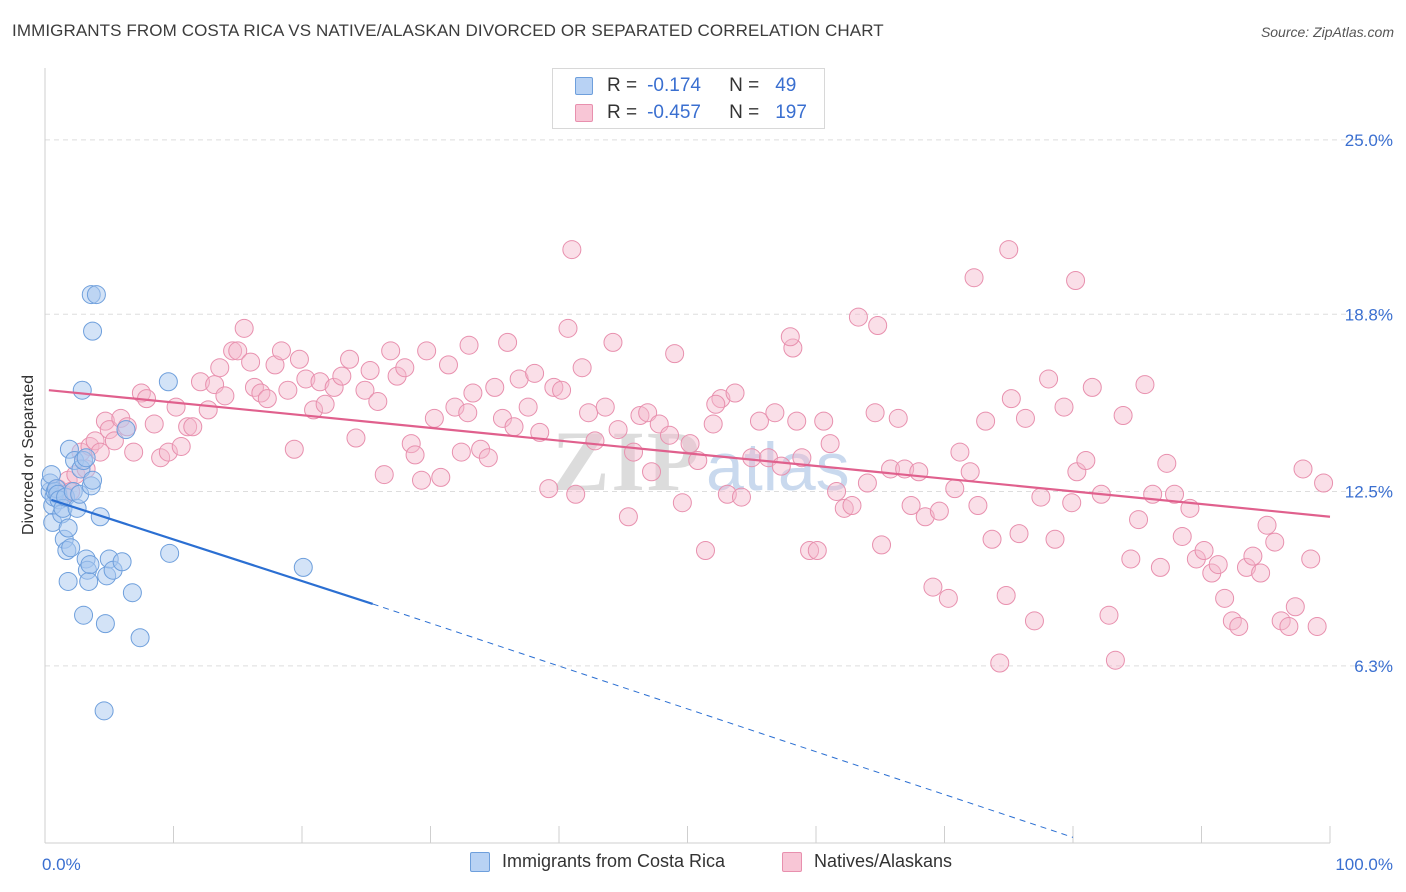  I want to click on trend-line-costa-rica-extension, so click(723, 720).